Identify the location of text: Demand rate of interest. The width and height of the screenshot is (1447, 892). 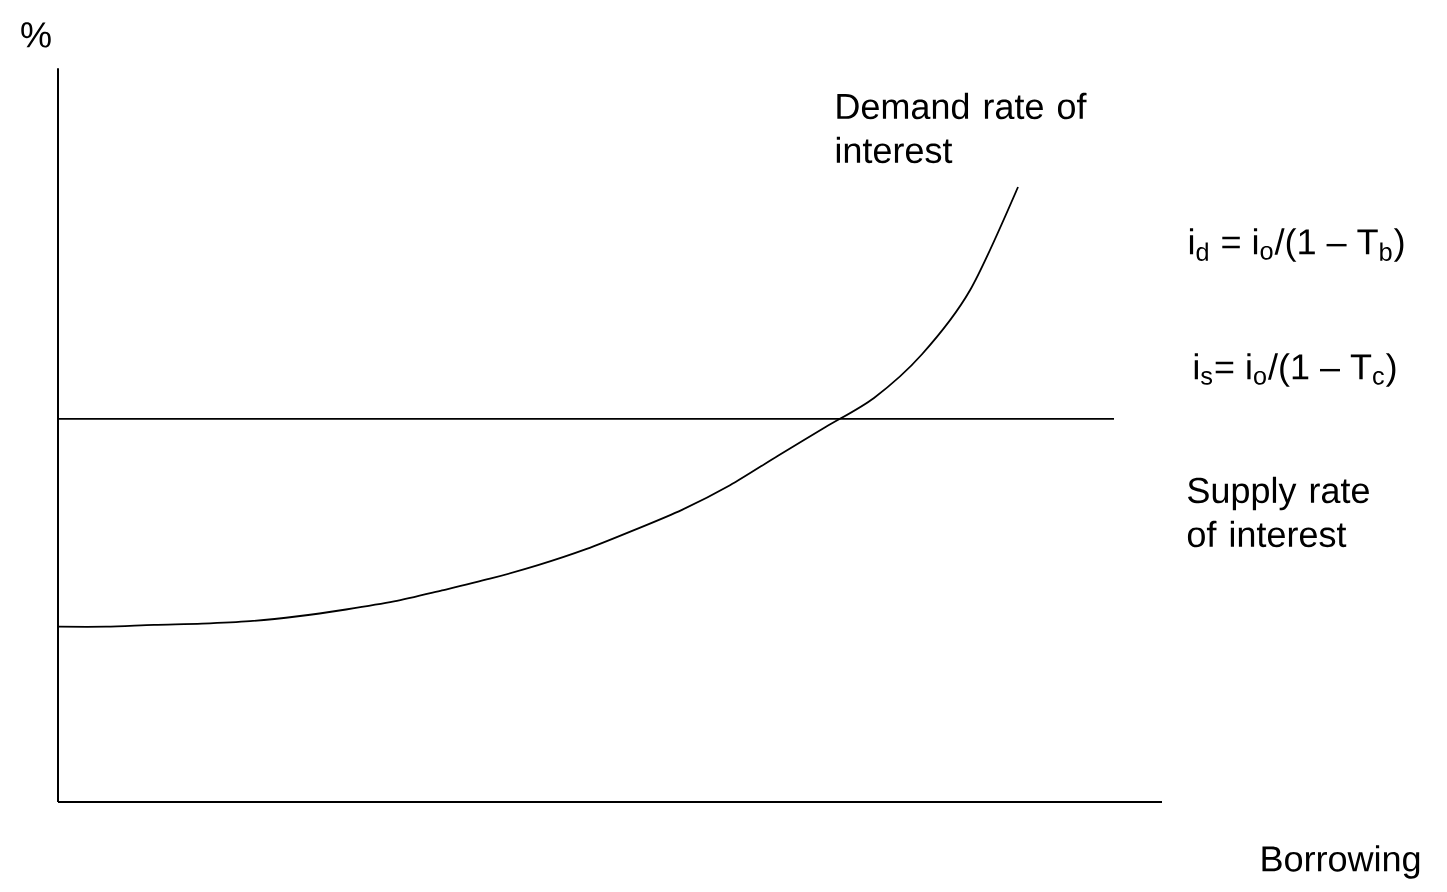
(961, 128).